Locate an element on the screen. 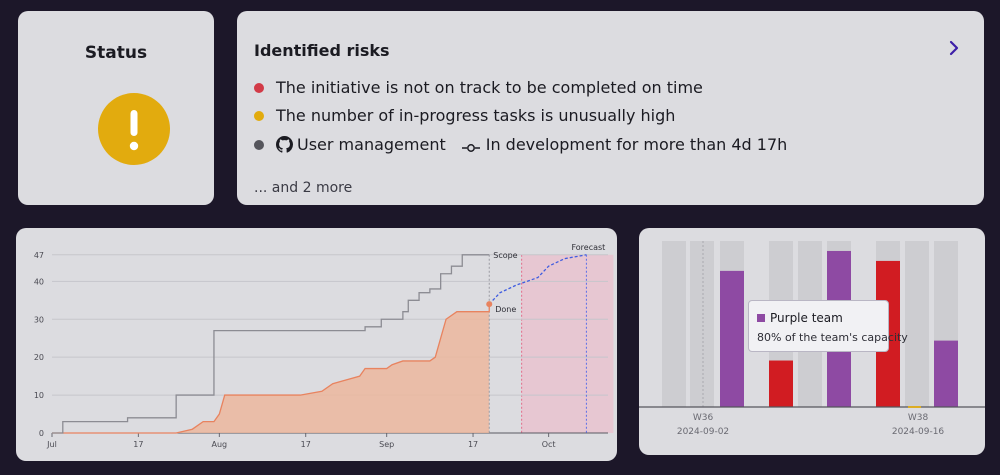 This screenshot has height=475, width=1000. done-series-line is located at coordinates (271, 369).